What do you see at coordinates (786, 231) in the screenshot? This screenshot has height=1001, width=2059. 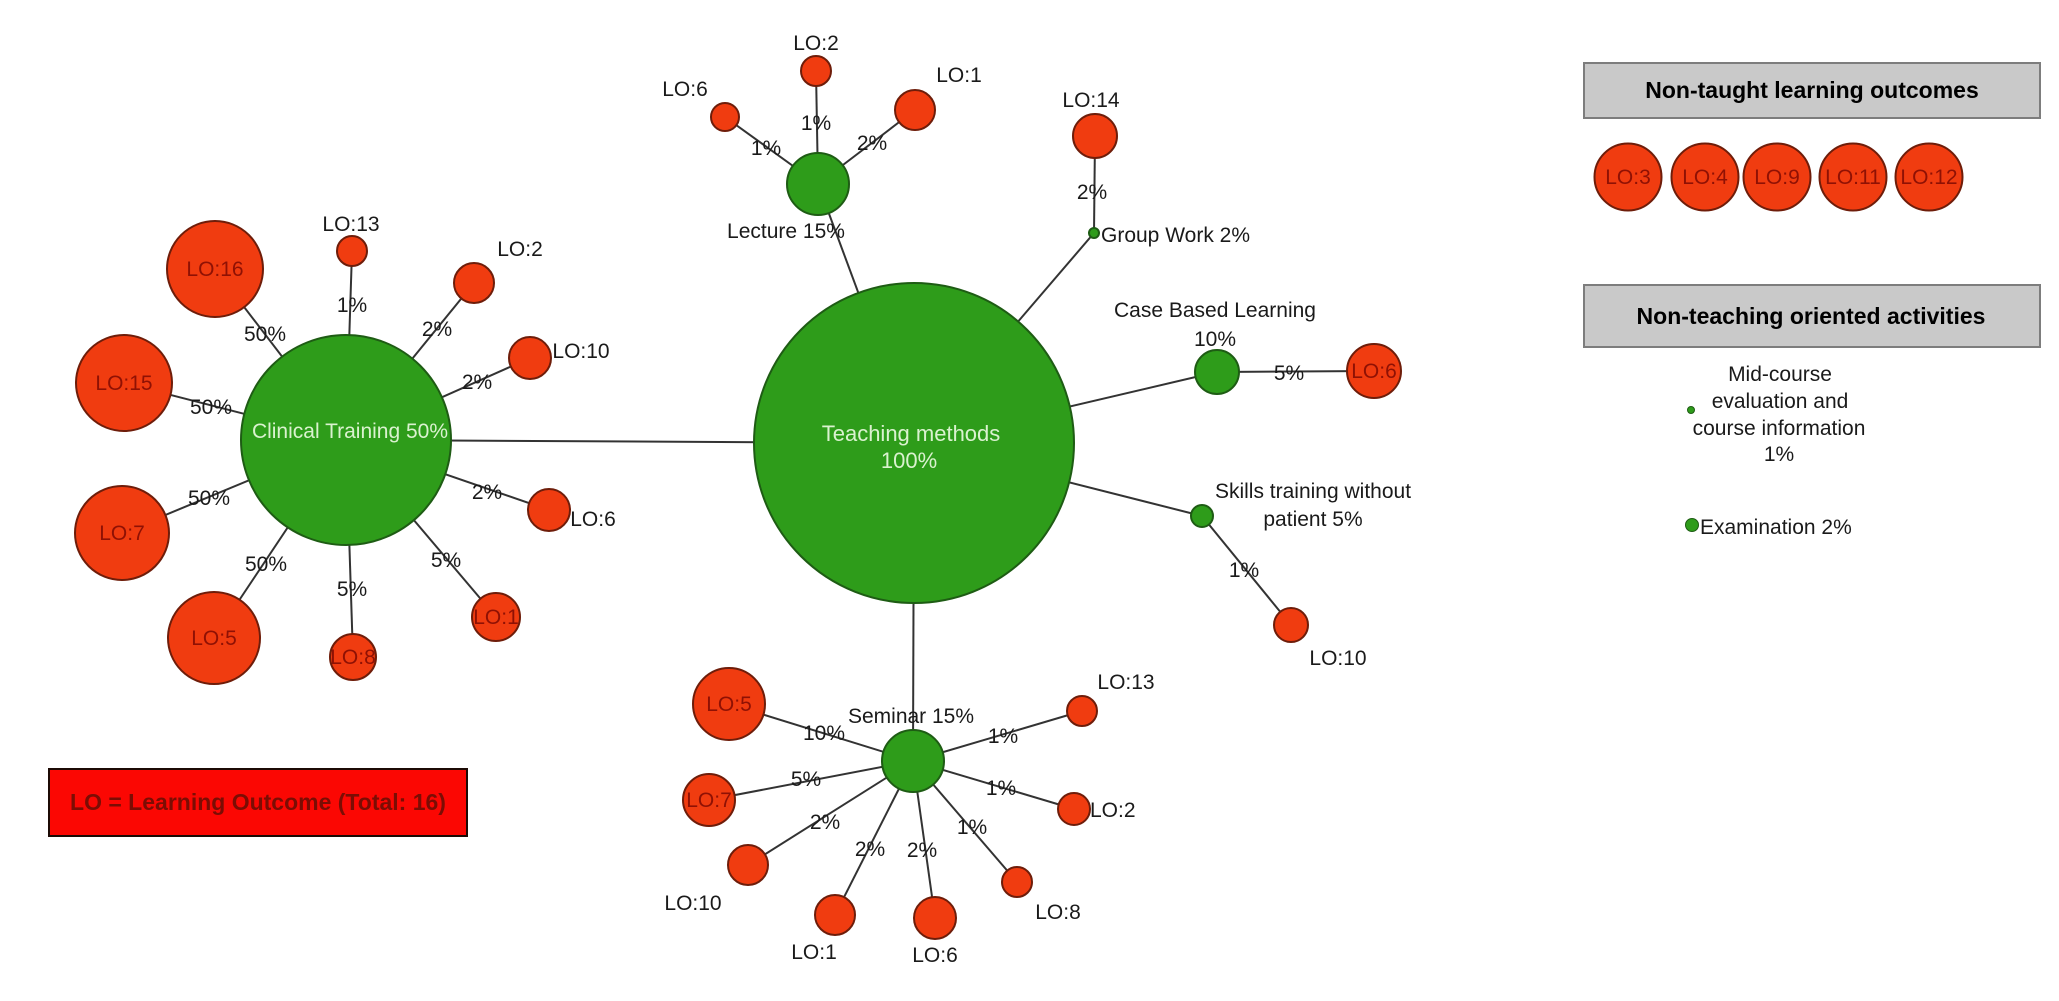 I see `svg-text: Lecture 15%` at bounding box center [786, 231].